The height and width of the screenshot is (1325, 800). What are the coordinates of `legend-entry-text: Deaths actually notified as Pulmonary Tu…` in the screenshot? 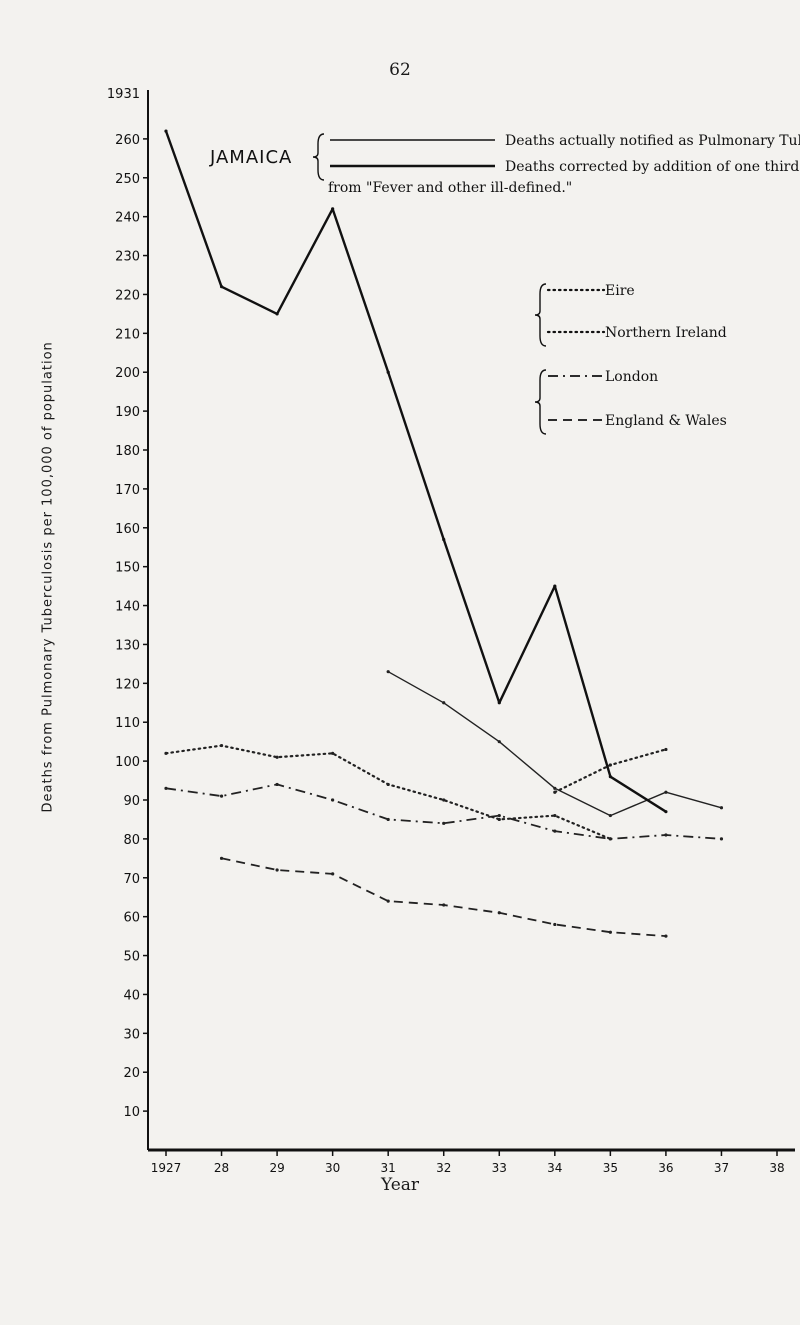 It's located at (652, 141).